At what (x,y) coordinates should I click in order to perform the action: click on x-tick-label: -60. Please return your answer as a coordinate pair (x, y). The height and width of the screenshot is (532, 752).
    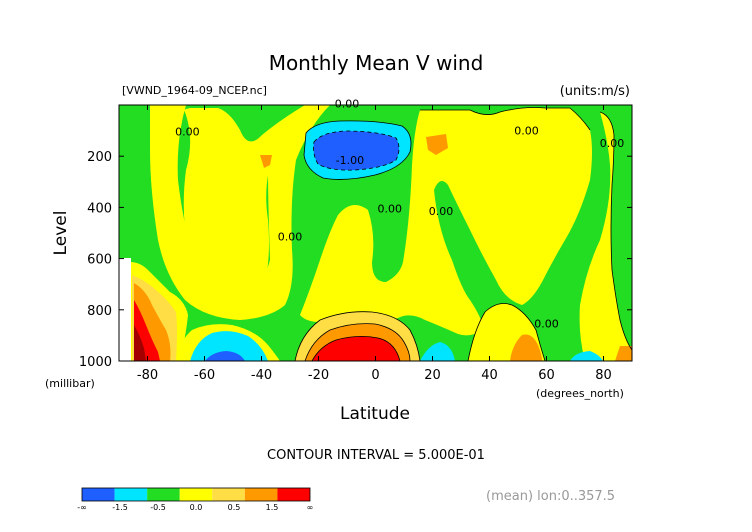
    Looking at the image, I should click on (204, 375).